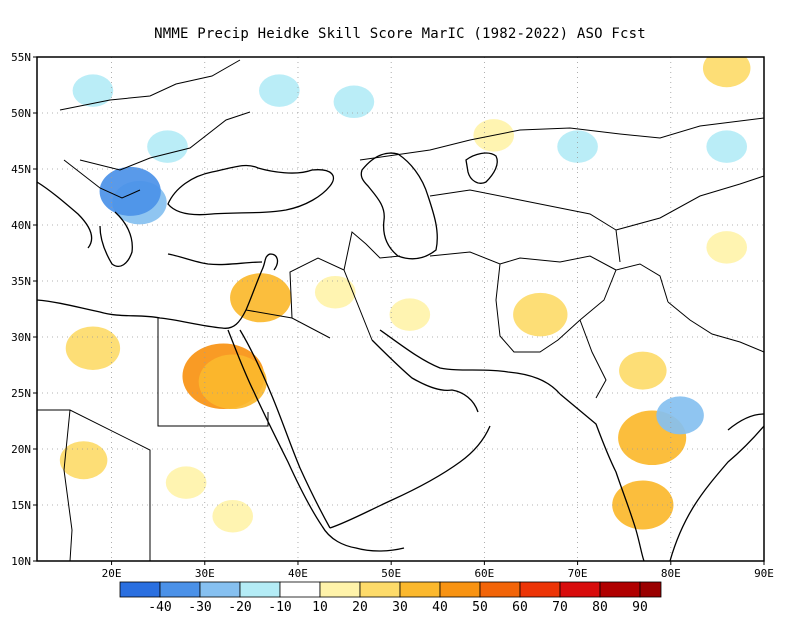 The image size is (800, 618). I want to click on lat-tick-label: 20N, so click(21, 449).